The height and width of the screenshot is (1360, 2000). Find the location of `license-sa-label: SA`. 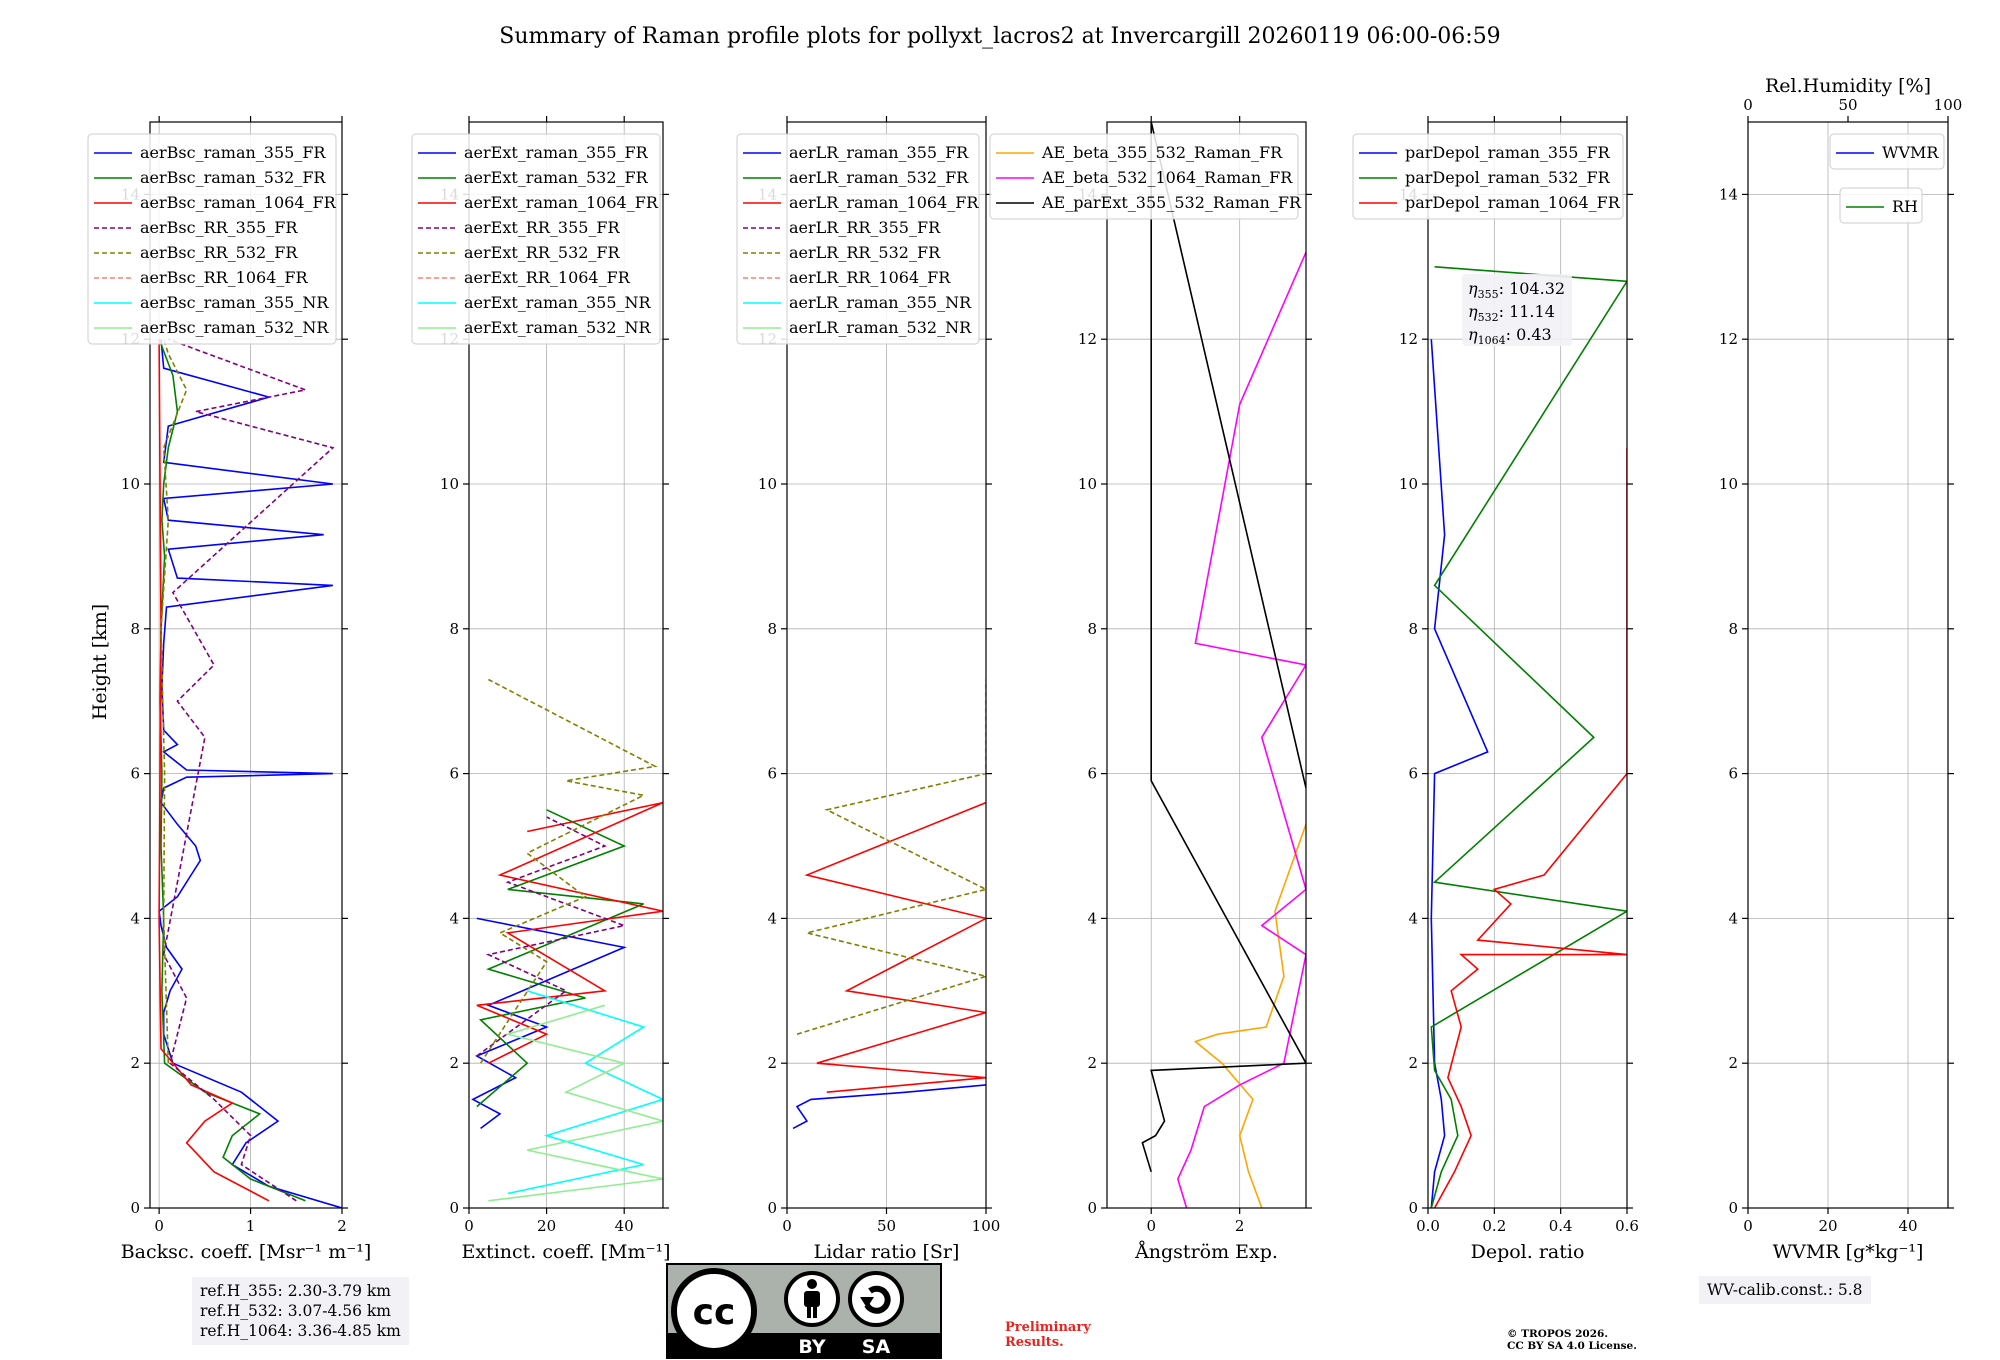

license-sa-label: SA is located at coordinates (876, 1347).